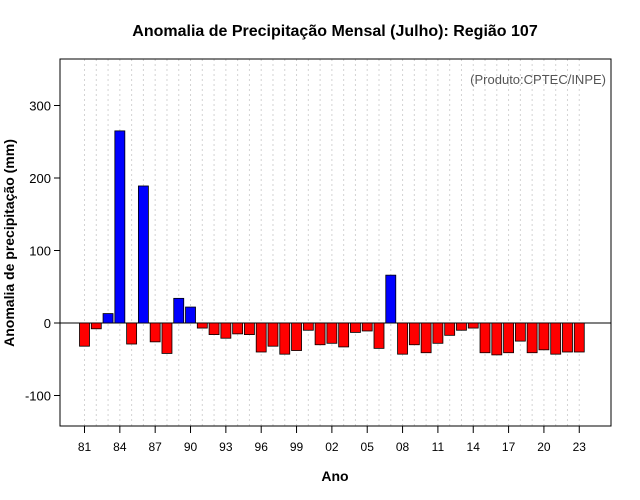 Image resolution: width=640 pixels, height=500 pixels. What do you see at coordinates (368, 447) in the screenshot?
I see `x-tick-label: 05` at bounding box center [368, 447].